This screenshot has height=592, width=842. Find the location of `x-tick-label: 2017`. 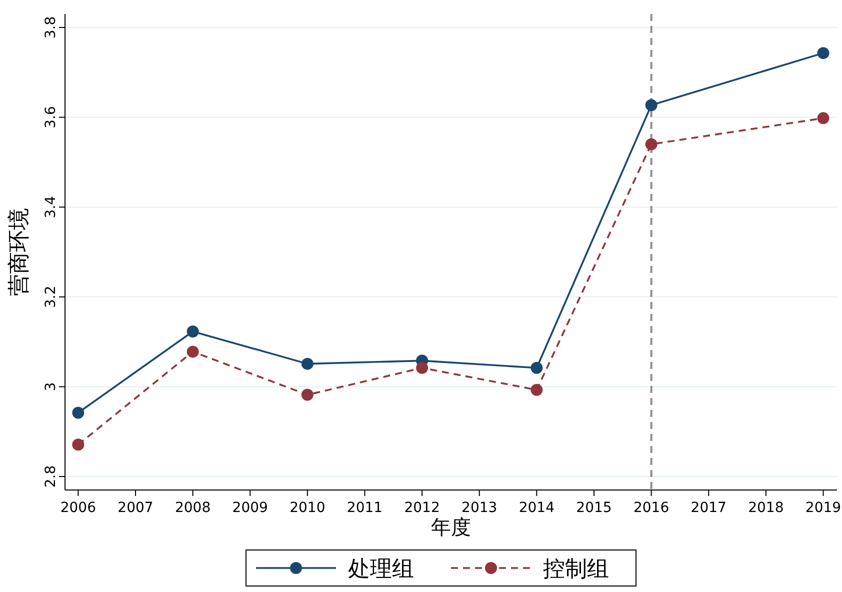

x-tick-label: 2017 is located at coordinates (708, 508).